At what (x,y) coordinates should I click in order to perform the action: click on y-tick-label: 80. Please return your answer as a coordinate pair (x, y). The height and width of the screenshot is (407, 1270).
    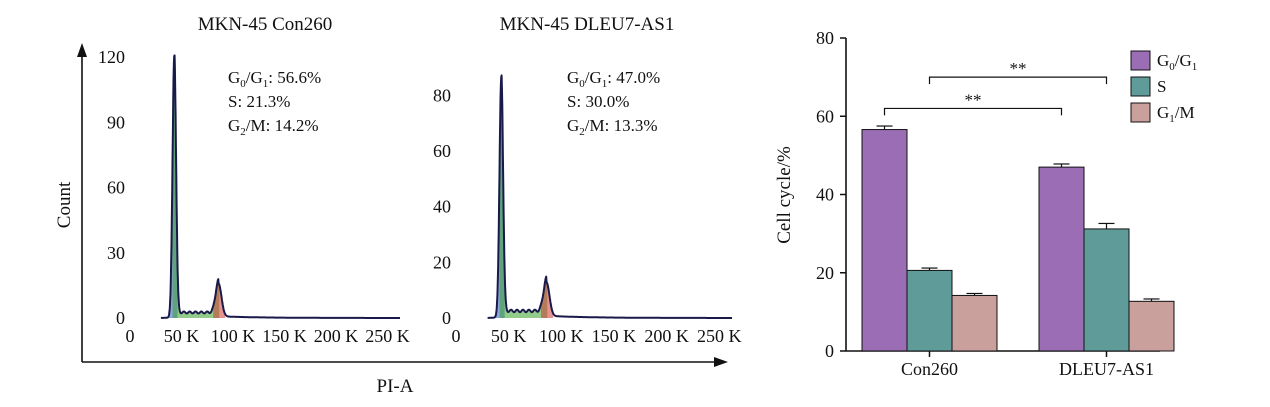
    Looking at the image, I should click on (442, 95).